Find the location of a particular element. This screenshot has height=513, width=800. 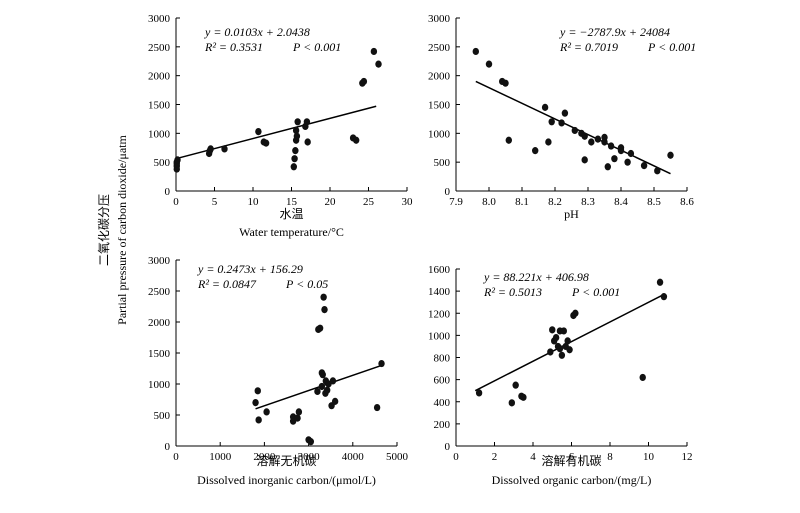

x-tick-label: 1000 is located at coordinates (220, 457).